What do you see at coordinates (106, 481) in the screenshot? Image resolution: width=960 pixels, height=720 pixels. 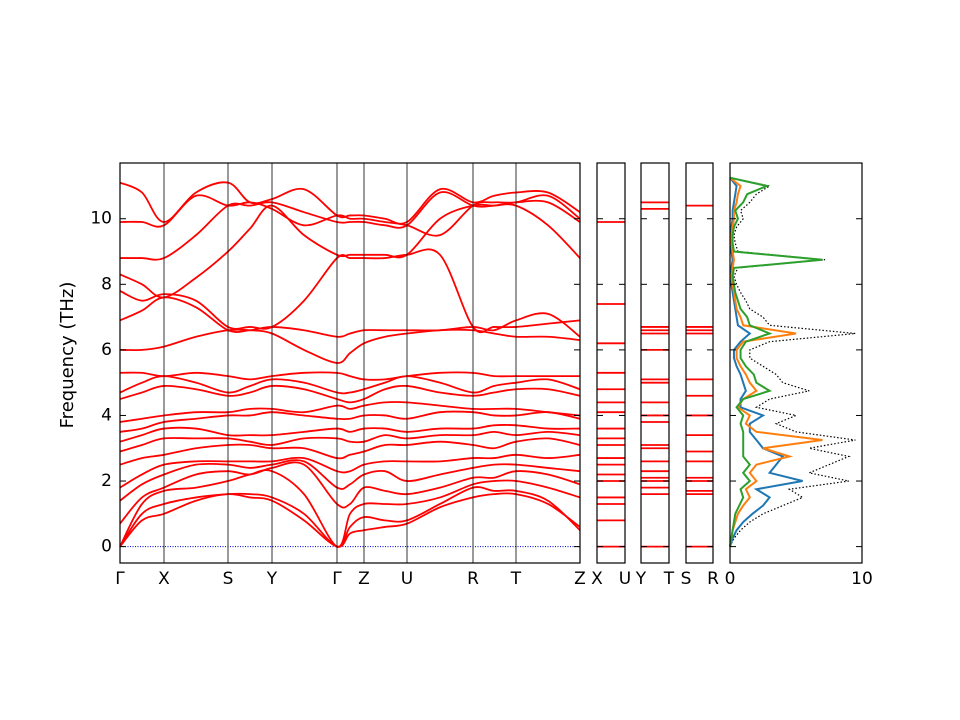 I see `y-tick-label: 2` at bounding box center [106, 481].